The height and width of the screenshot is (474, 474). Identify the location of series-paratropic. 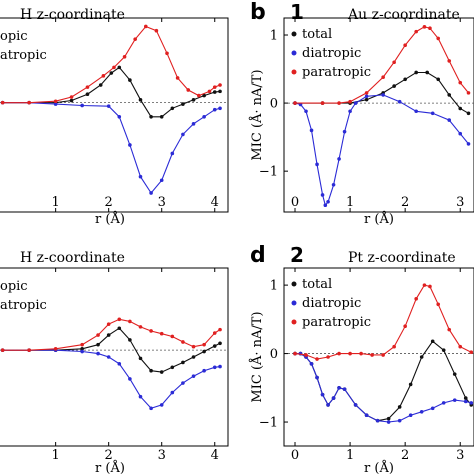
(382, 65).